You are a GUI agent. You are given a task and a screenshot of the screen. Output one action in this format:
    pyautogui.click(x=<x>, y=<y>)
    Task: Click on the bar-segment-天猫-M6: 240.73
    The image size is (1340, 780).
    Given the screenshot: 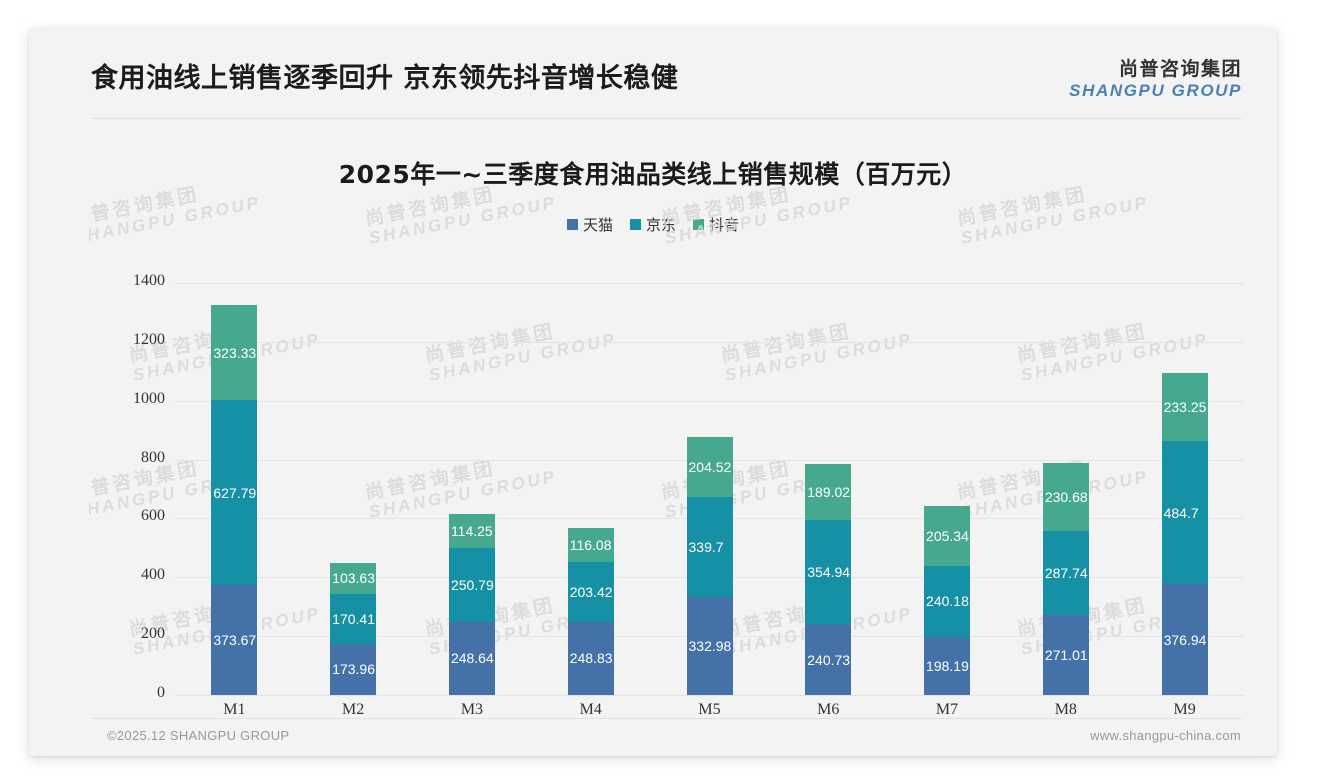 What is the action you would take?
    pyautogui.click(x=828, y=659)
    